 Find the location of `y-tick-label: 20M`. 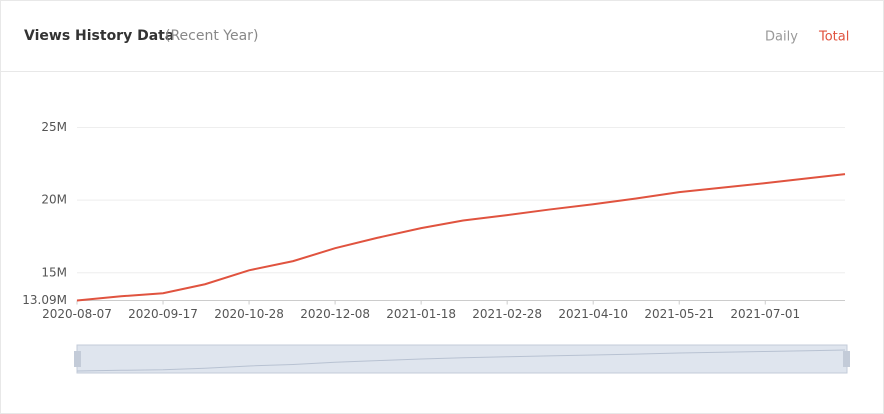

y-tick-label: 20M is located at coordinates (54, 200).